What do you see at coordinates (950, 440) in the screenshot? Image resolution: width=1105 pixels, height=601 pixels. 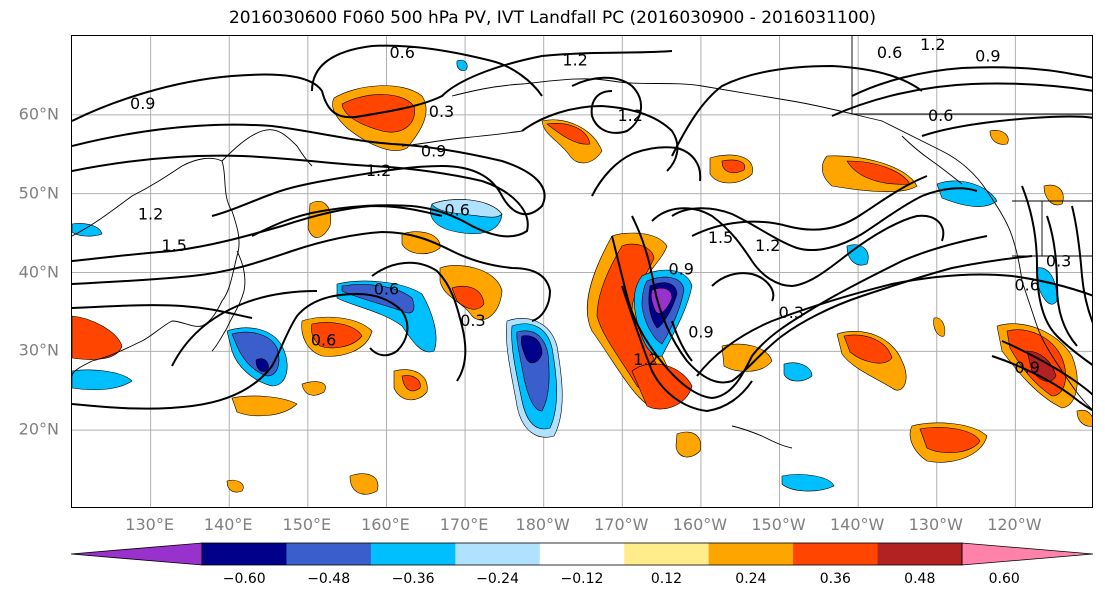 I see `shade-20n-red` at bounding box center [950, 440].